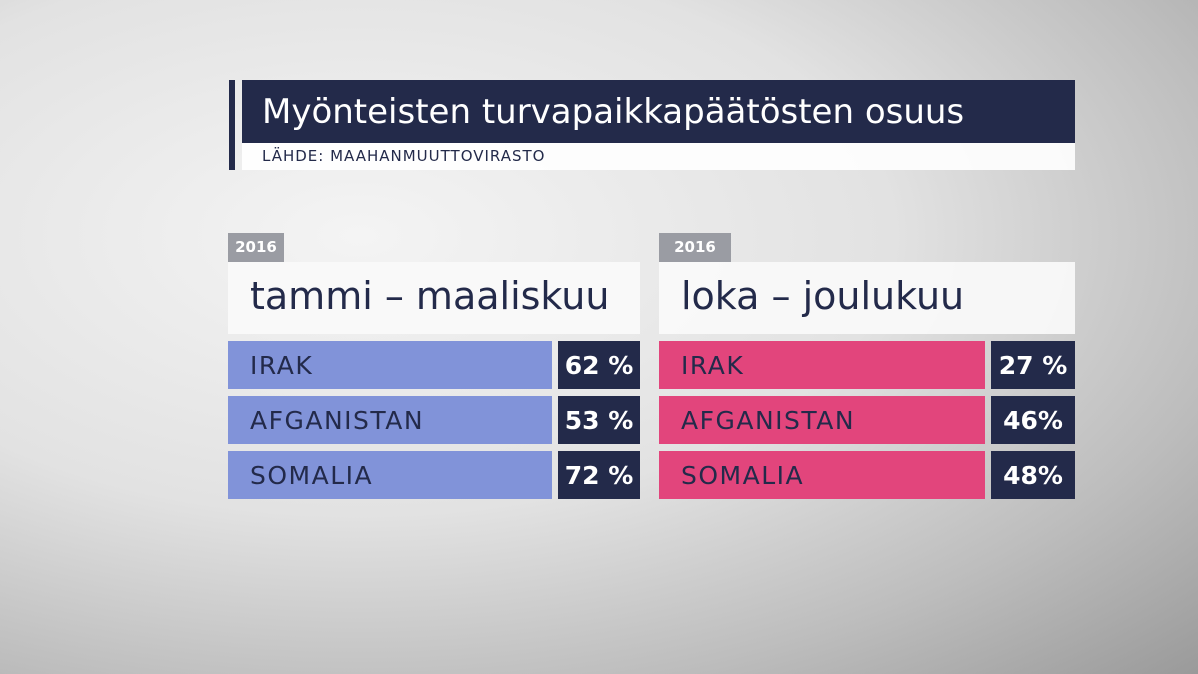 Image resolution: width=1198 pixels, height=674 pixels. I want to click on share-value: 48%, so click(1033, 475).